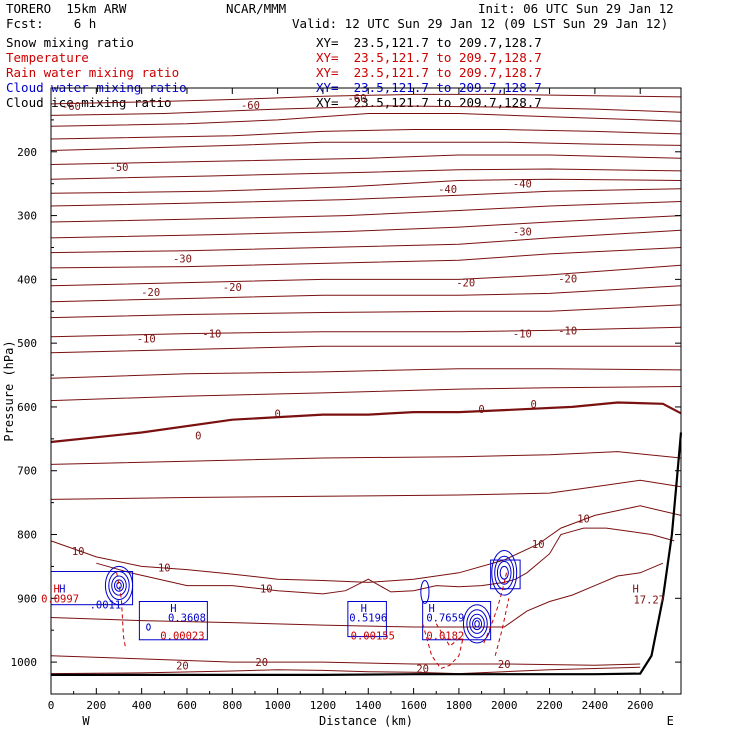 The image size is (740, 740). What do you see at coordinates (27, 279) in the screenshot?
I see `y-tick-label-2: 400` at bounding box center [27, 279].